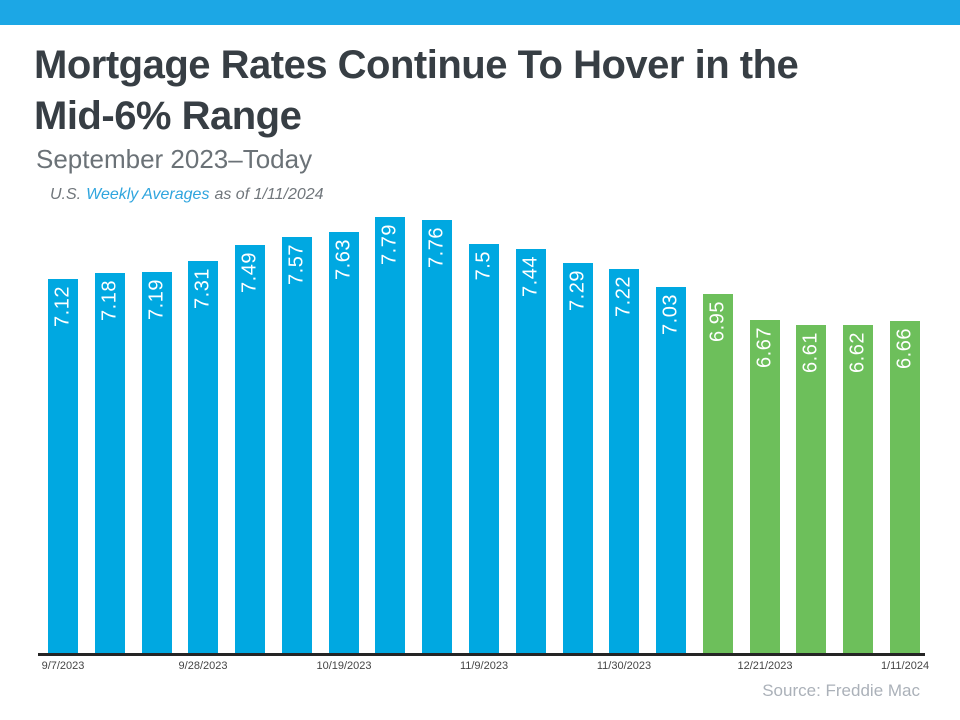  Describe the element at coordinates (530, 276) in the screenshot. I see `bar-value-label: 7.44` at that location.